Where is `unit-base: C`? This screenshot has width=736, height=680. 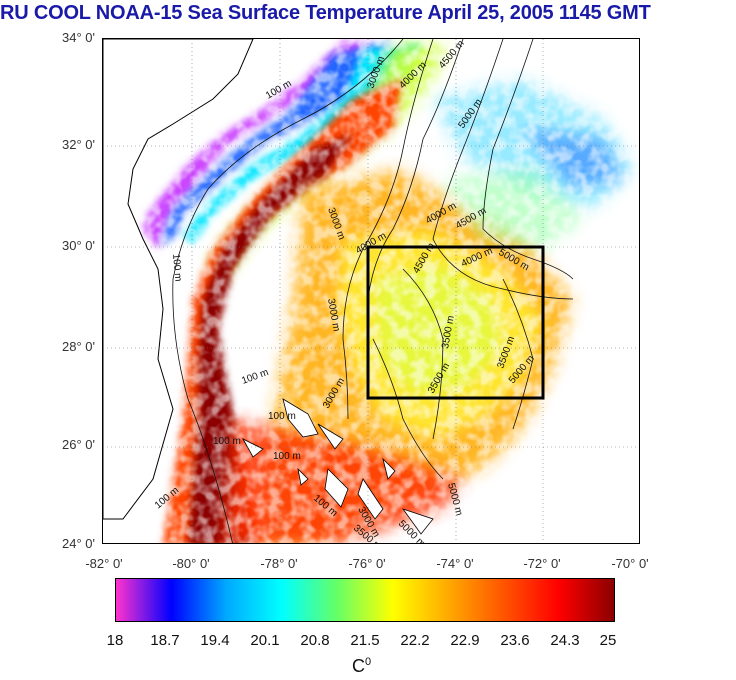
unit-base: C is located at coordinates (358, 666).